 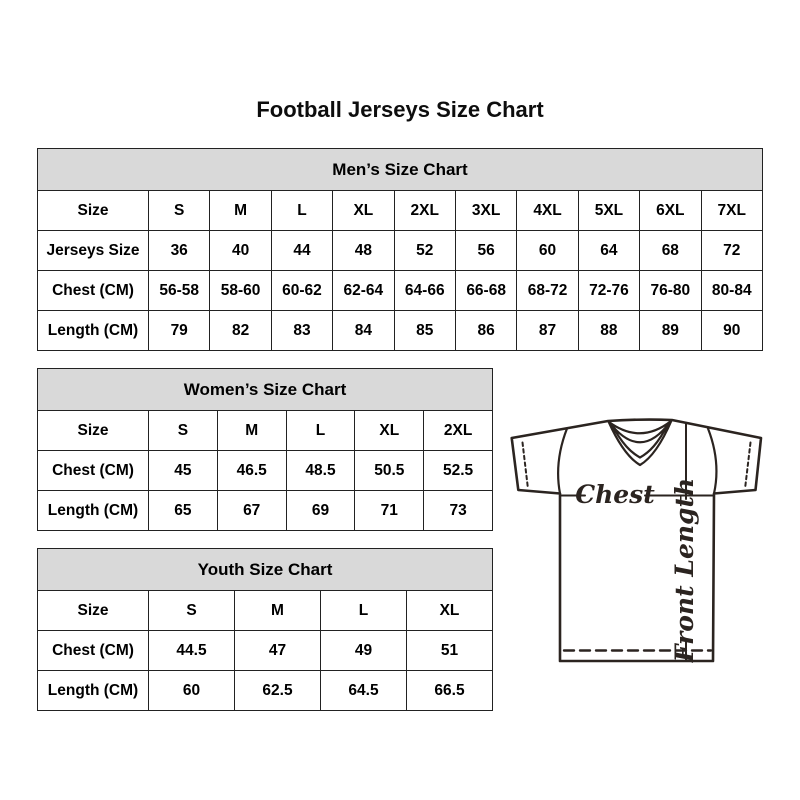 I want to click on column-header: 3XL, so click(x=486, y=210).